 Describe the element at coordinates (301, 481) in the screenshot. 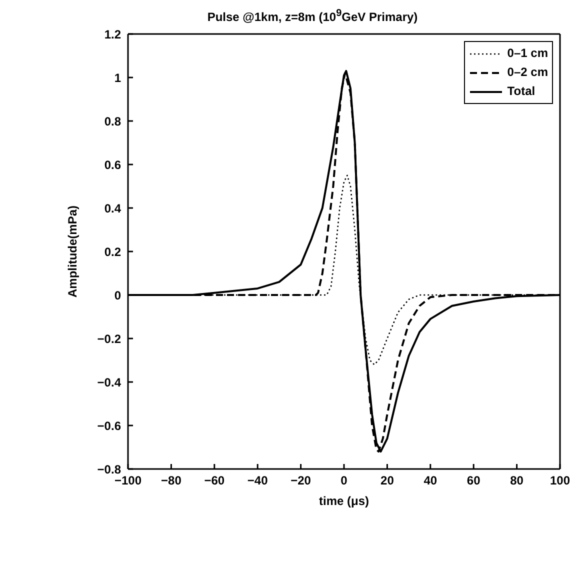

I see `x-tick-label: −20` at that location.